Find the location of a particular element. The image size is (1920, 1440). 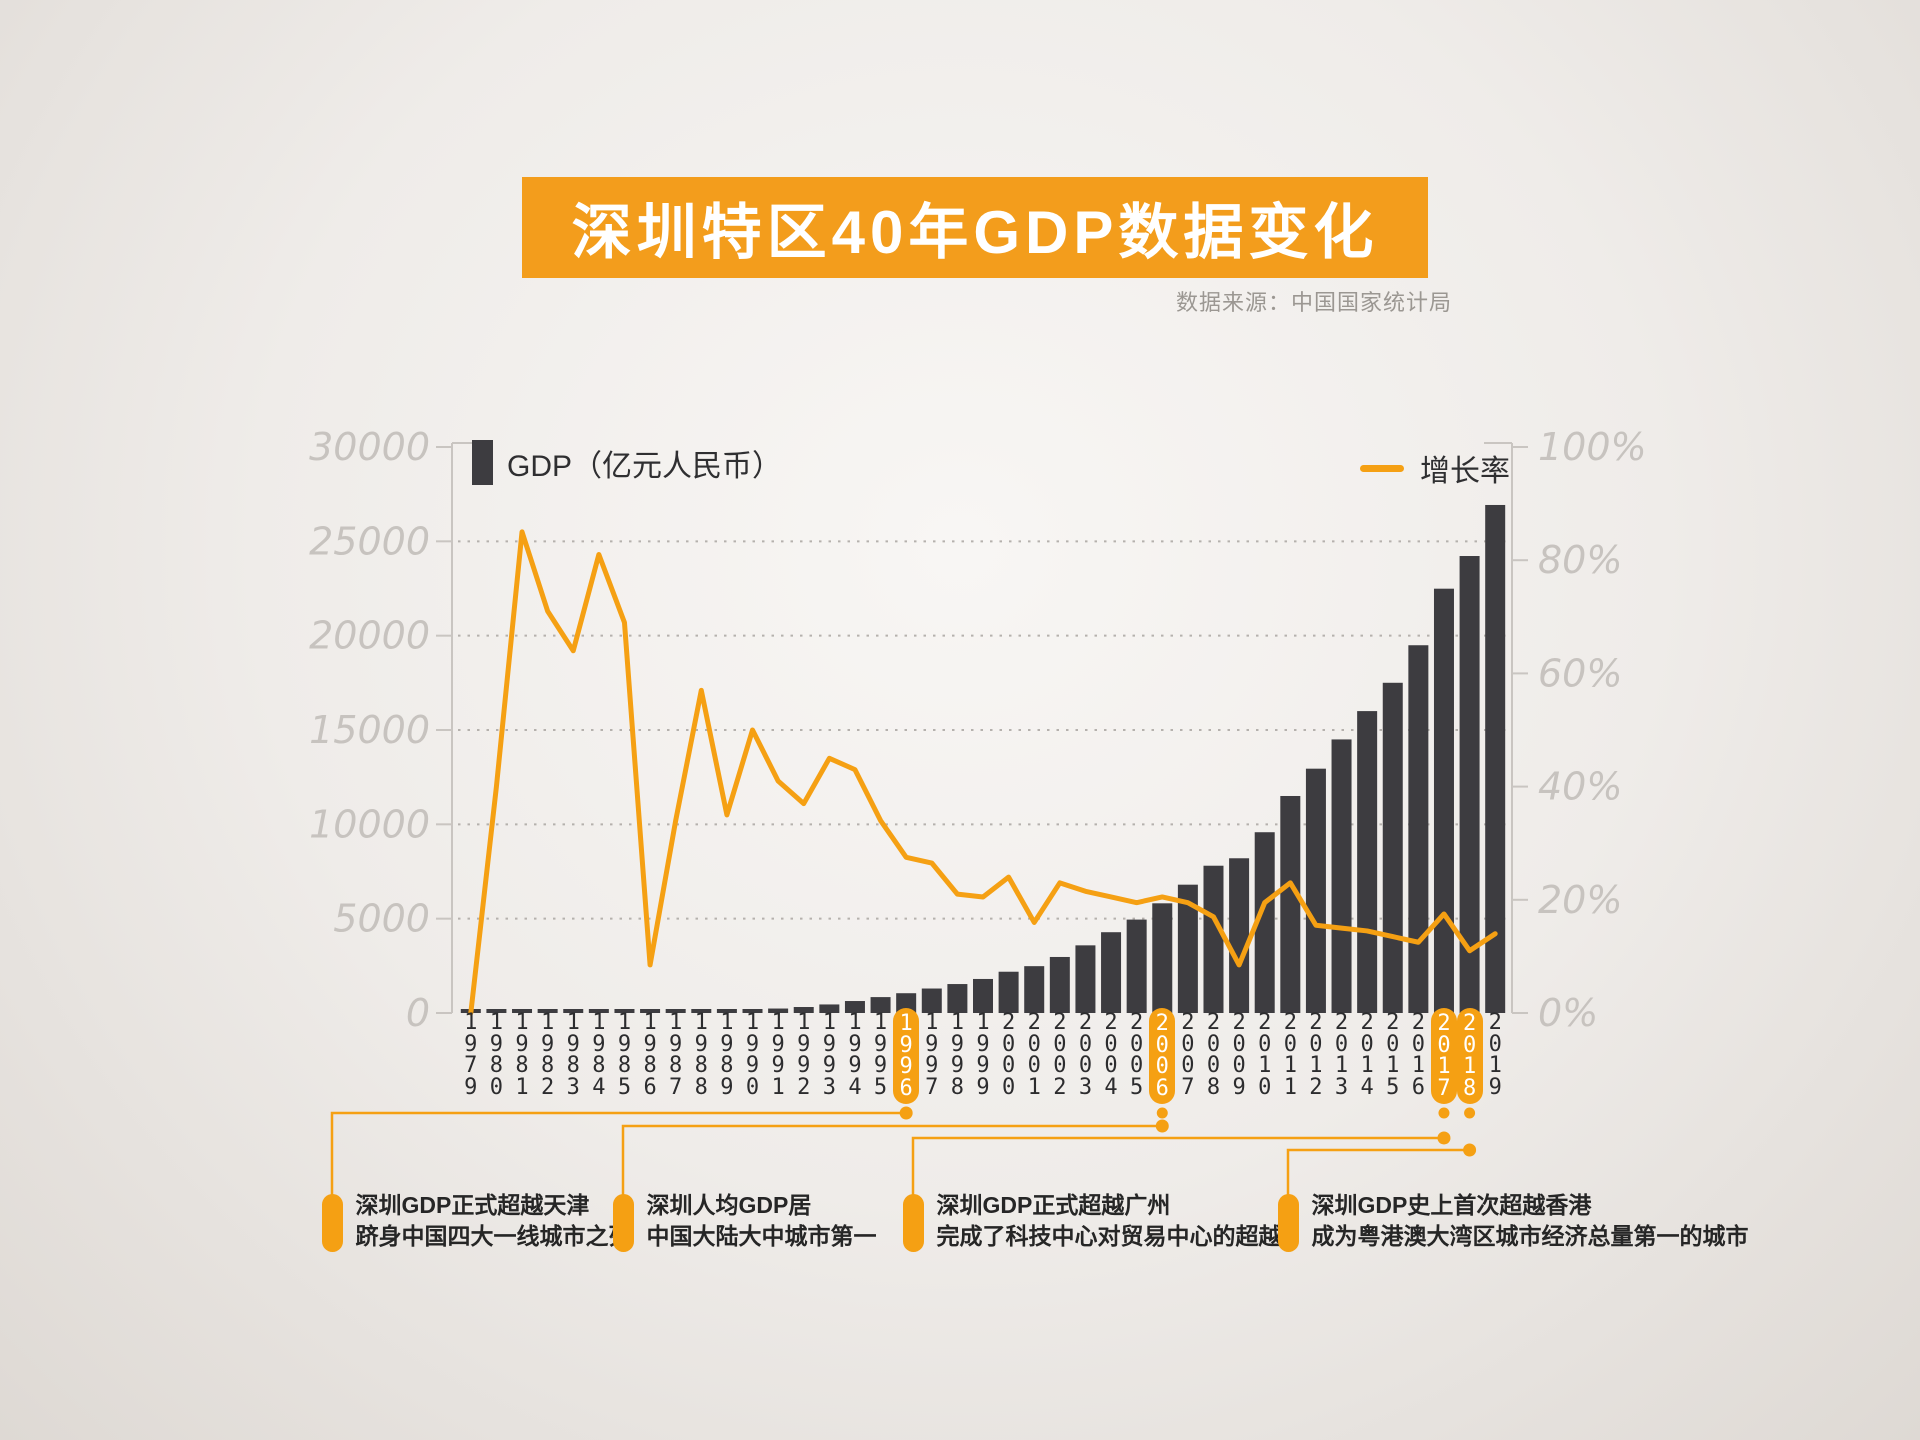

legend-gdp: GDP（亿元人民币） is located at coordinates (627, 462).